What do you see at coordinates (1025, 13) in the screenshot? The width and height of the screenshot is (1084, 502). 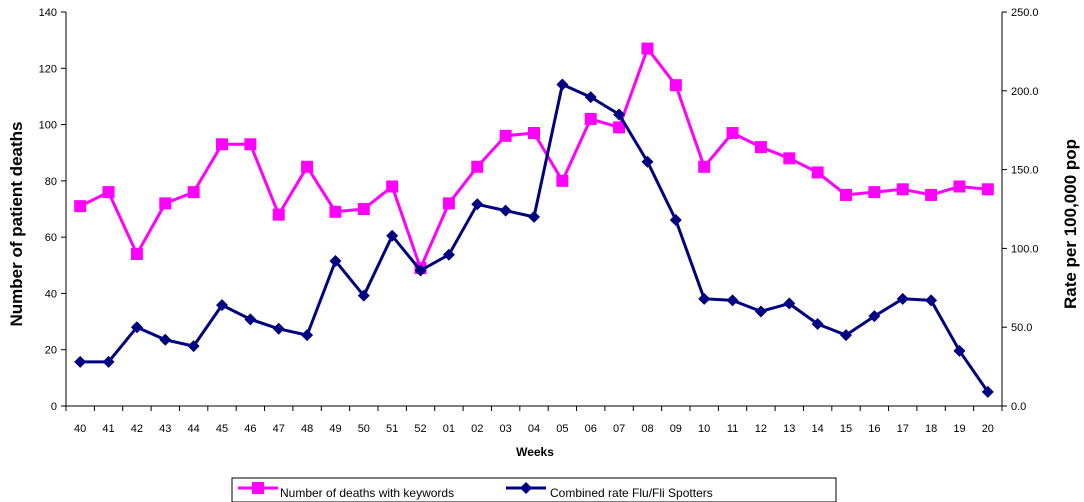 I see `y-right-tick-label: 250.0` at bounding box center [1025, 13].